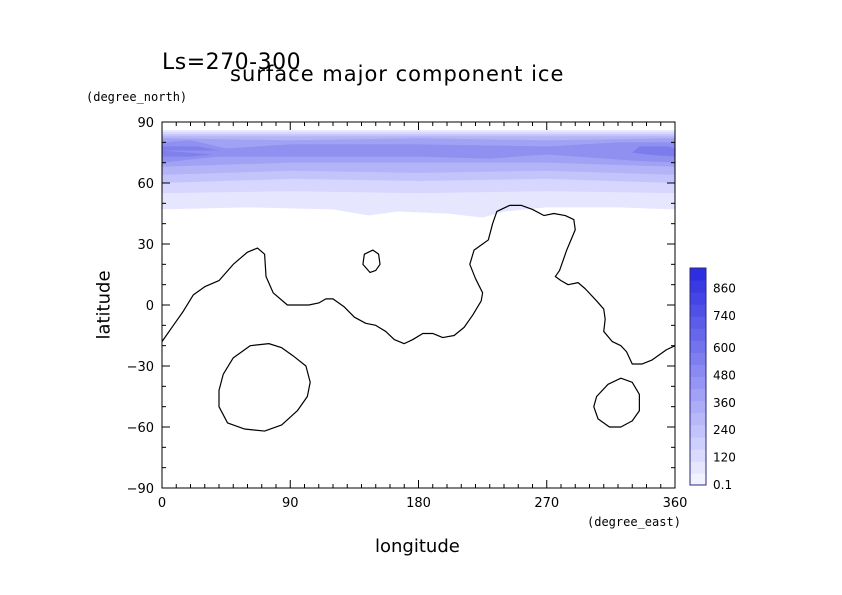 This screenshot has height=595, width=842. I want to click on colorbar-tick-label: 600, so click(724, 348).